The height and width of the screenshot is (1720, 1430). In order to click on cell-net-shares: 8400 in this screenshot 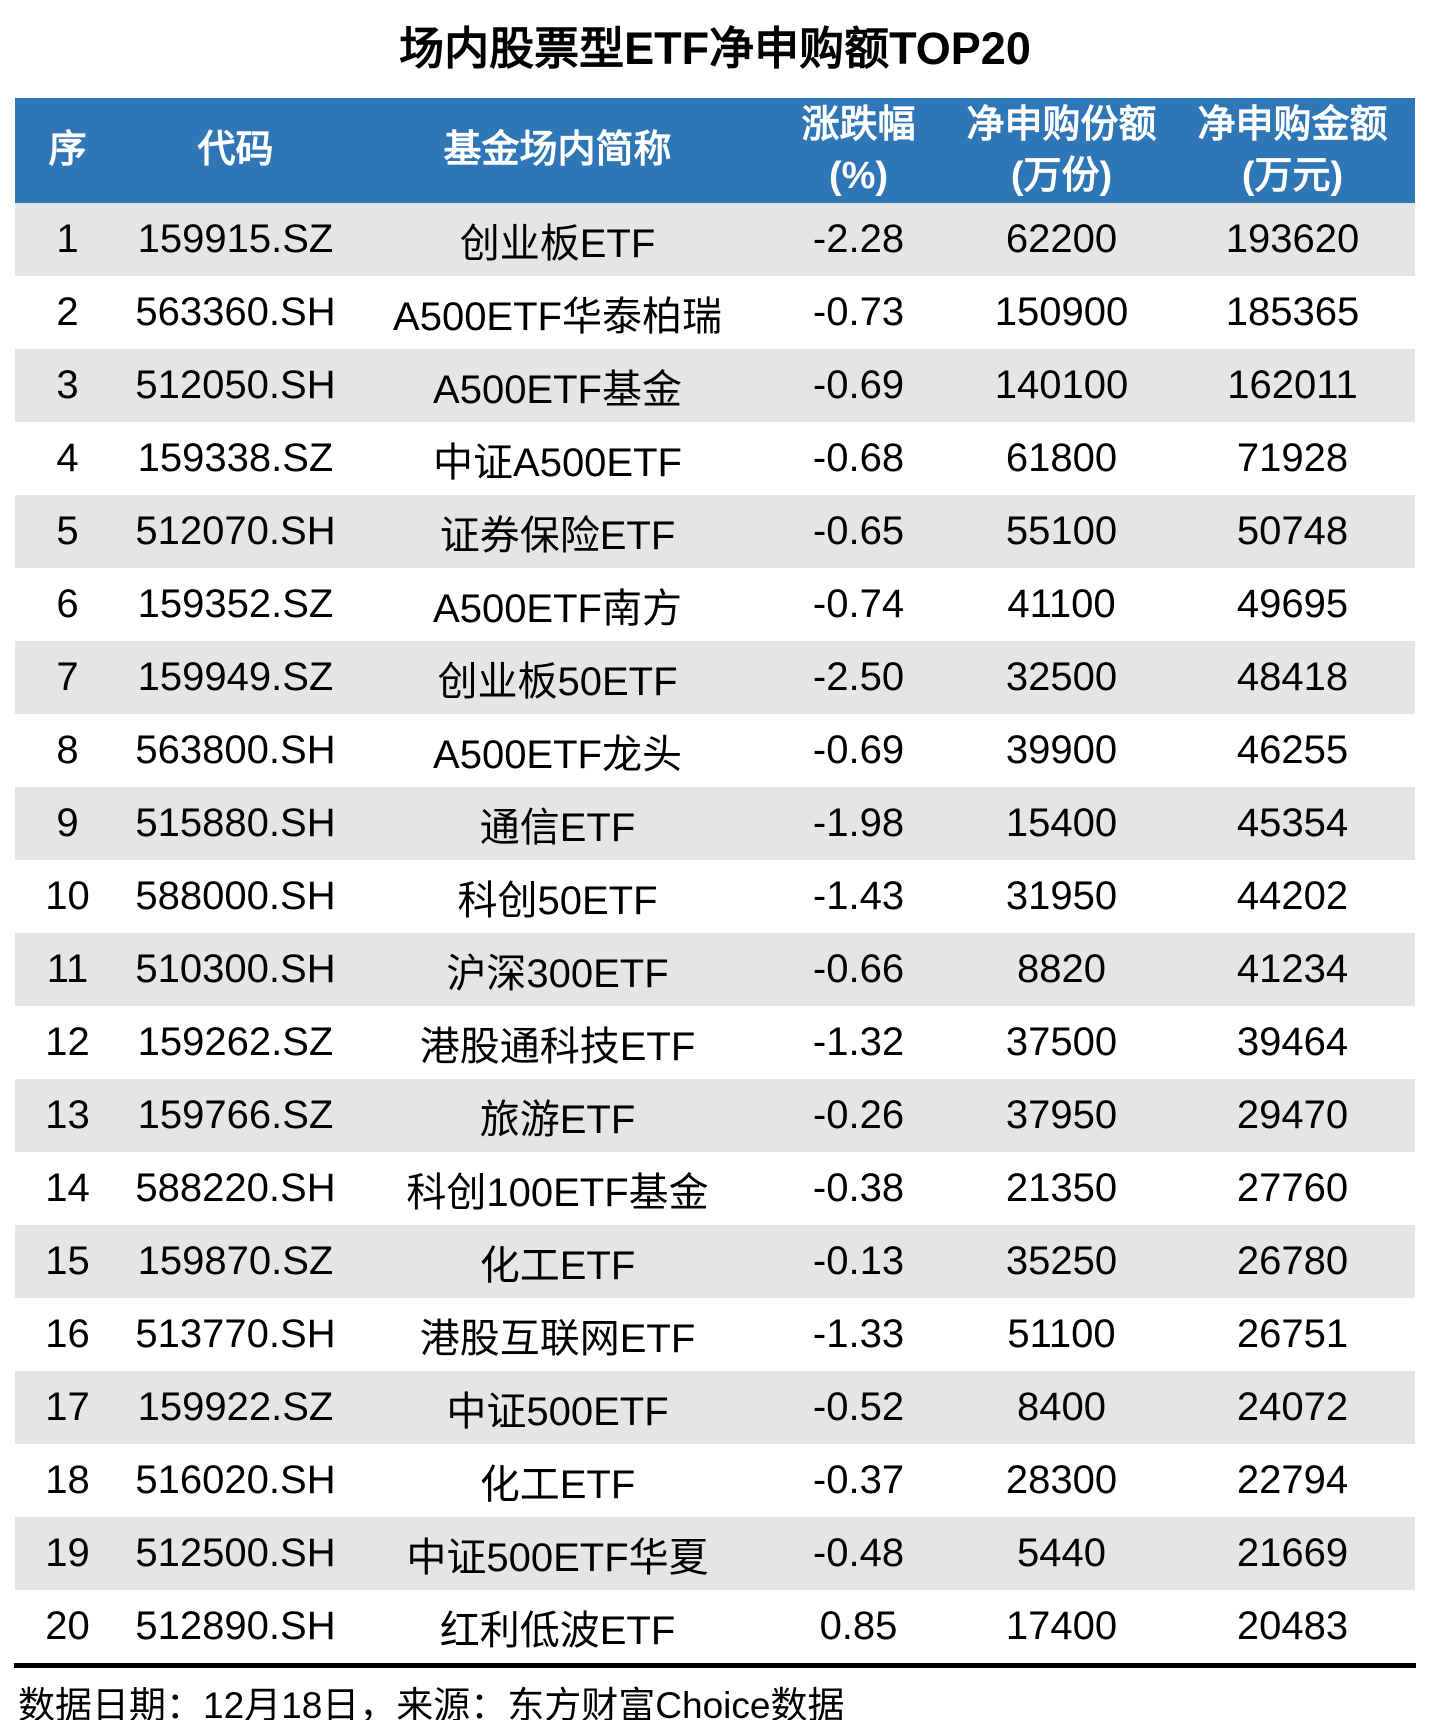, I will do `click(1061, 1407)`.